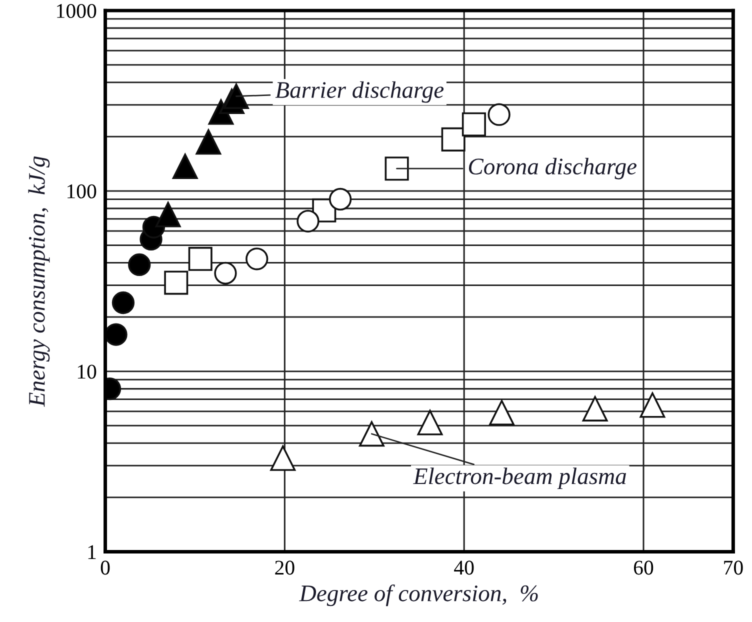  I want to click on x-tick-label: 20, so click(284, 567).